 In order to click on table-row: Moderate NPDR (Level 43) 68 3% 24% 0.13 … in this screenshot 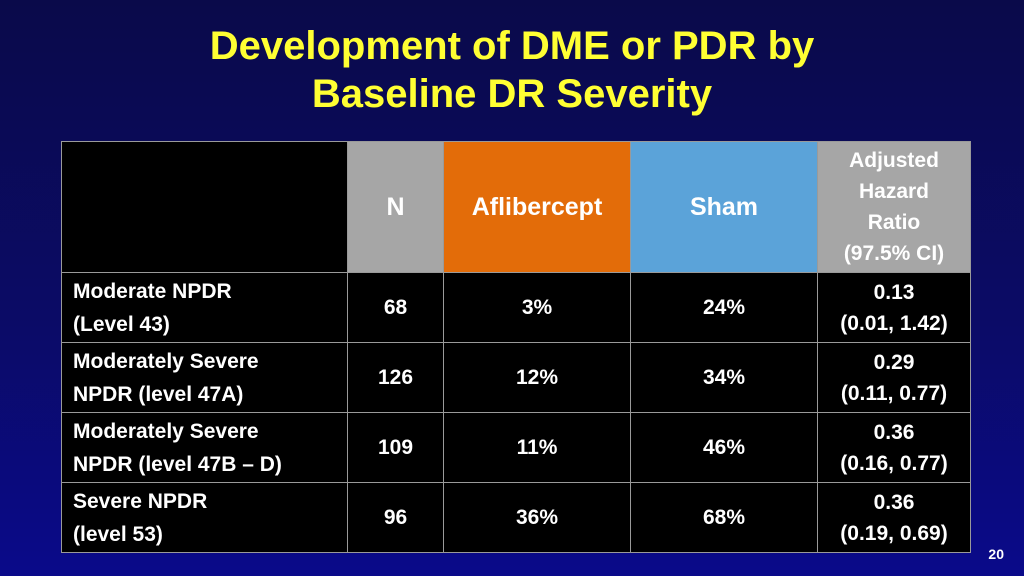, I will do `click(516, 307)`.